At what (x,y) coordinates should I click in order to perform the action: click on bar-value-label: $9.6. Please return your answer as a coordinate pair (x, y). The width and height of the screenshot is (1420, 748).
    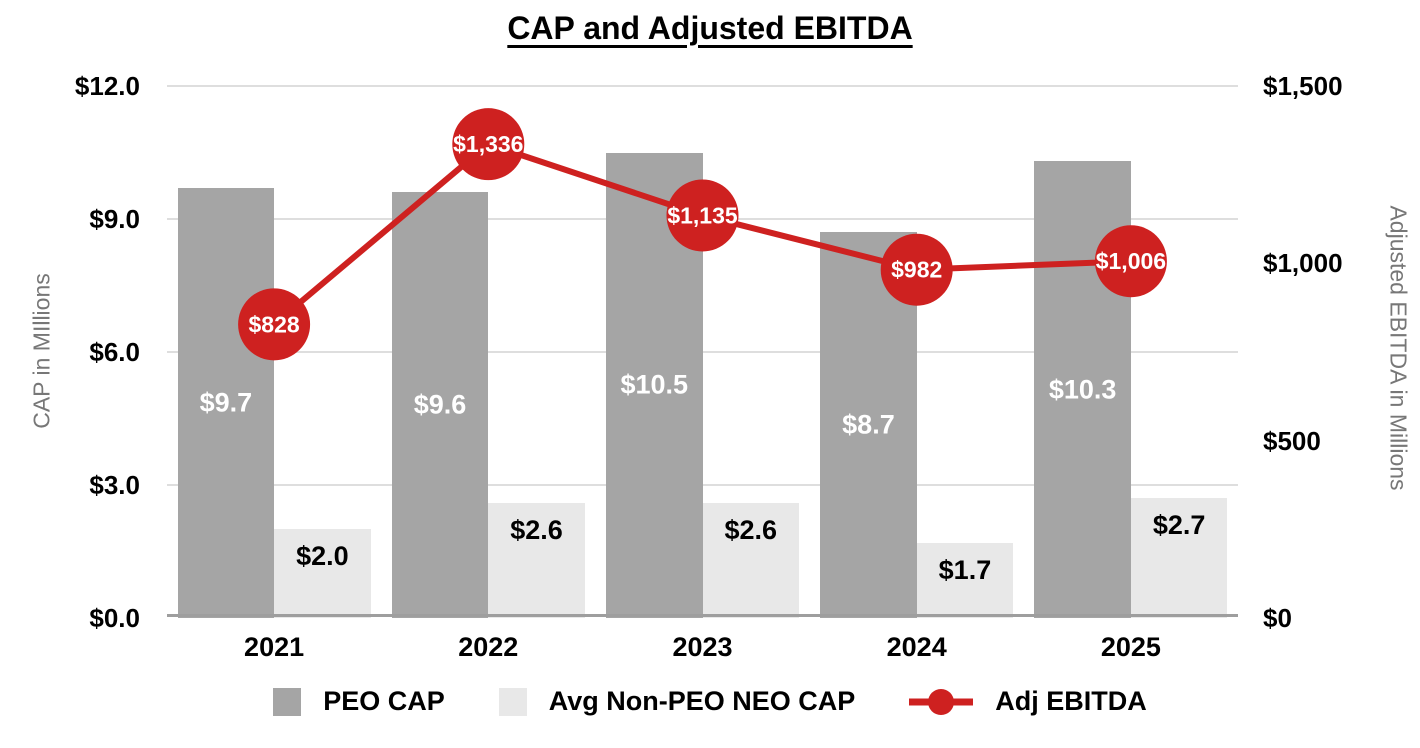
    Looking at the image, I should click on (440, 404).